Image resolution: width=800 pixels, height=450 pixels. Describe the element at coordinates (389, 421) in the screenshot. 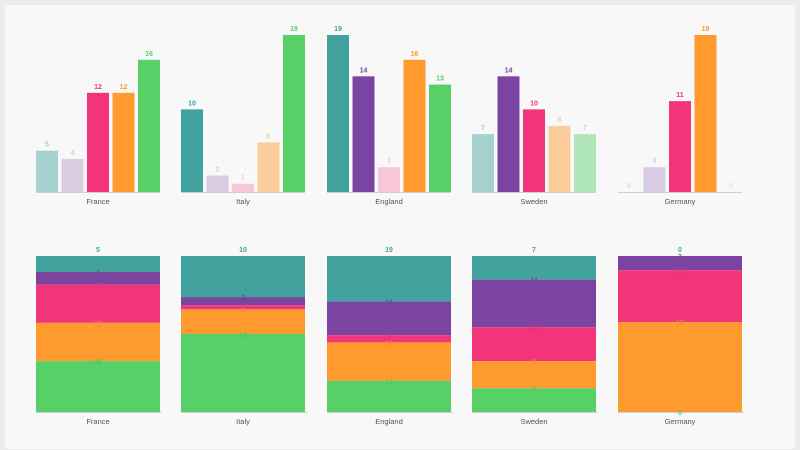

I see `category-label: England` at that location.